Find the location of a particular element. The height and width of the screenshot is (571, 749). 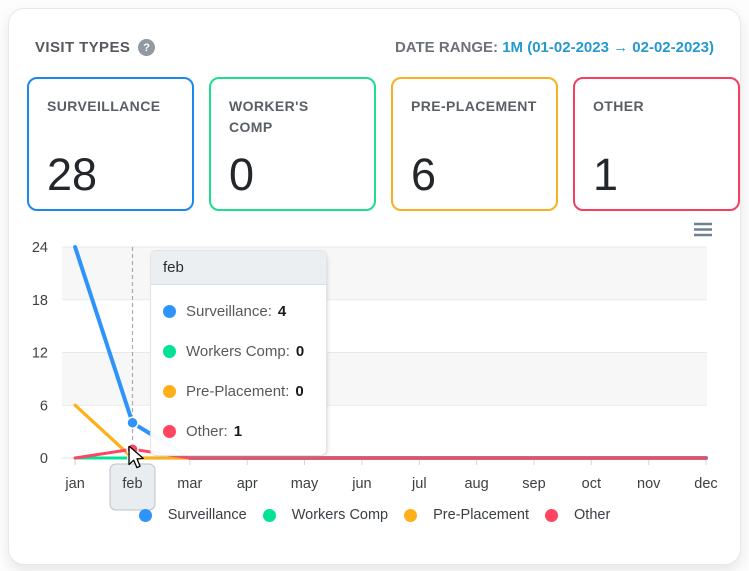

tooltip-label: Pre-Placement: is located at coordinates (238, 391).